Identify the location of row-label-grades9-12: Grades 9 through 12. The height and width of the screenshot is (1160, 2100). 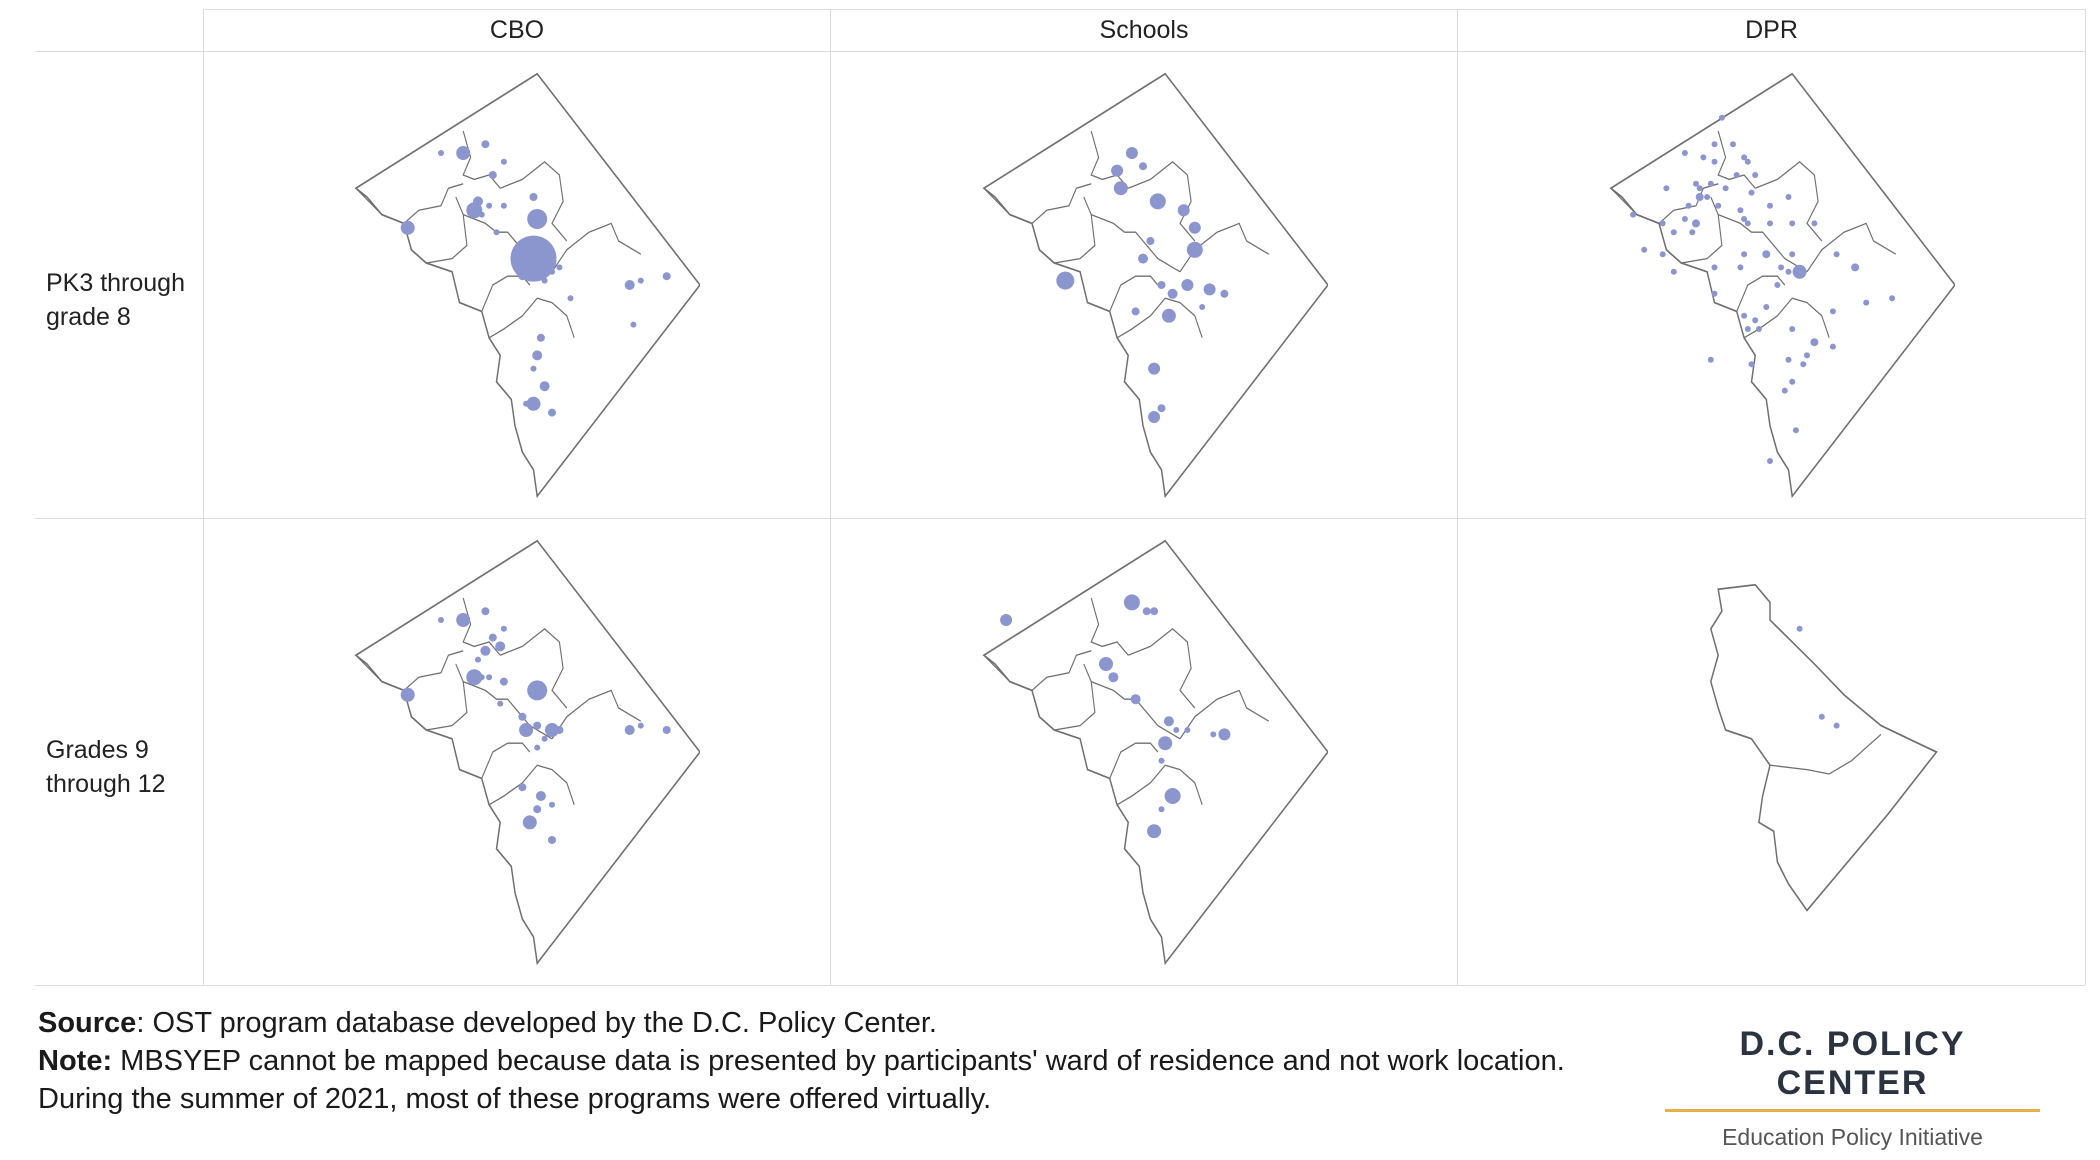
(126, 767).